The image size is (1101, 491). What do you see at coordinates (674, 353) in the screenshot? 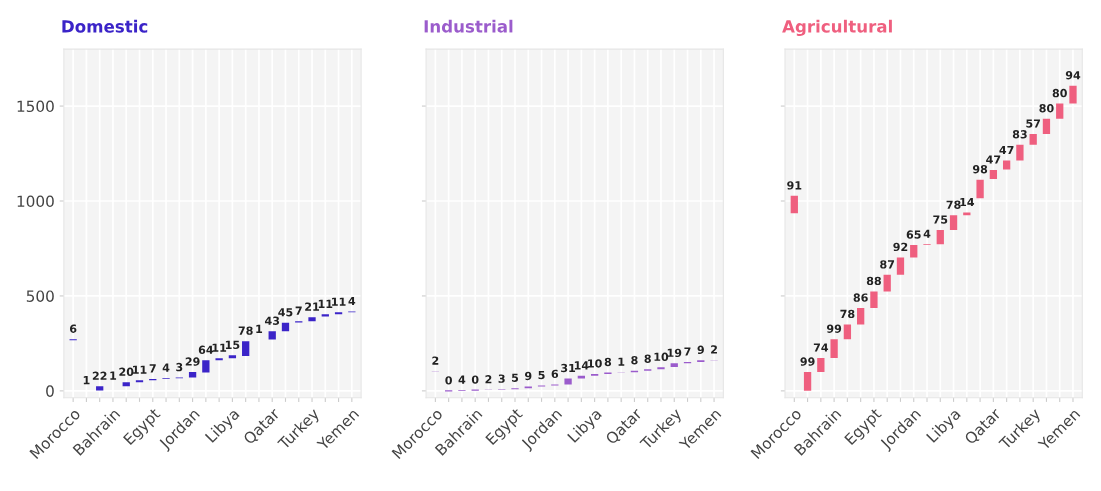
I see `text: 19` at bounding box center [674, 353].